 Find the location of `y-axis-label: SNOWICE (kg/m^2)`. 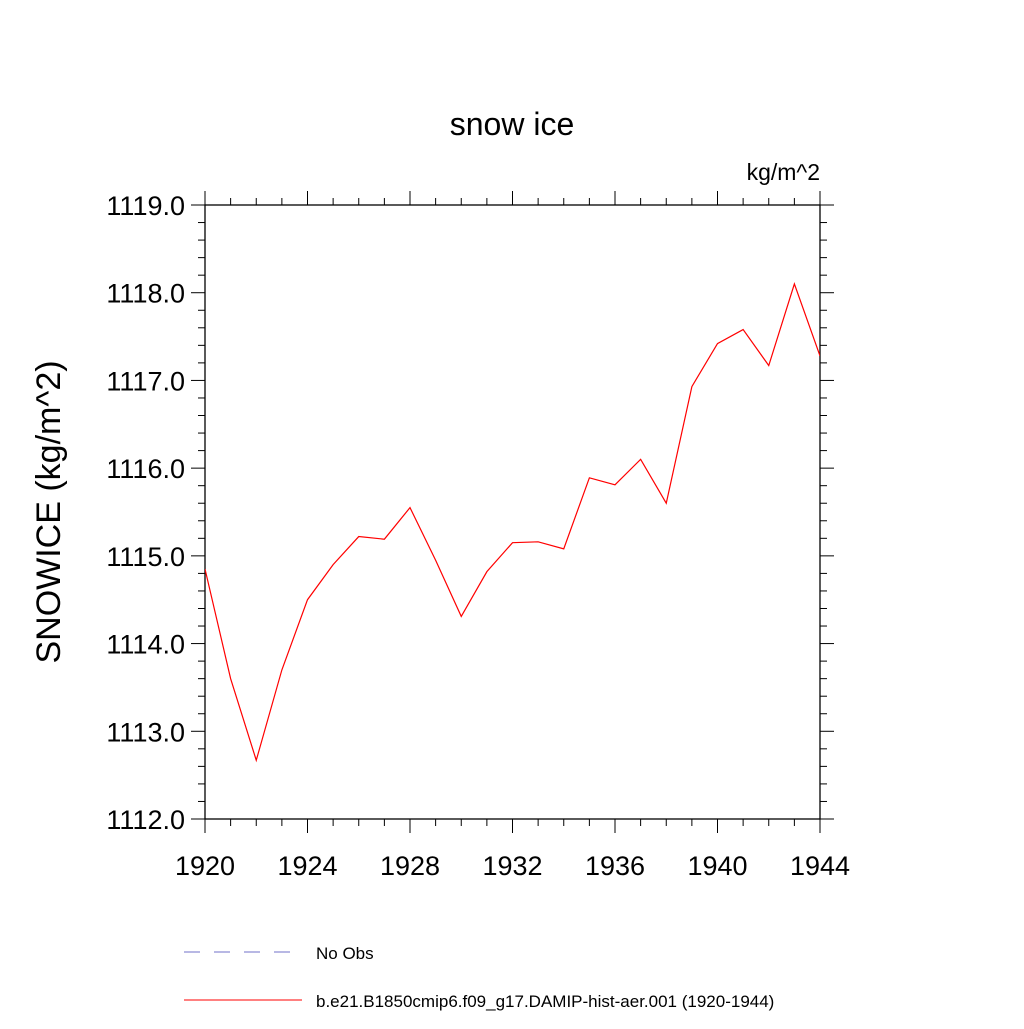

y-axis-label: SNOWICE (kg/m^2) is located at coordinates (49, 511).